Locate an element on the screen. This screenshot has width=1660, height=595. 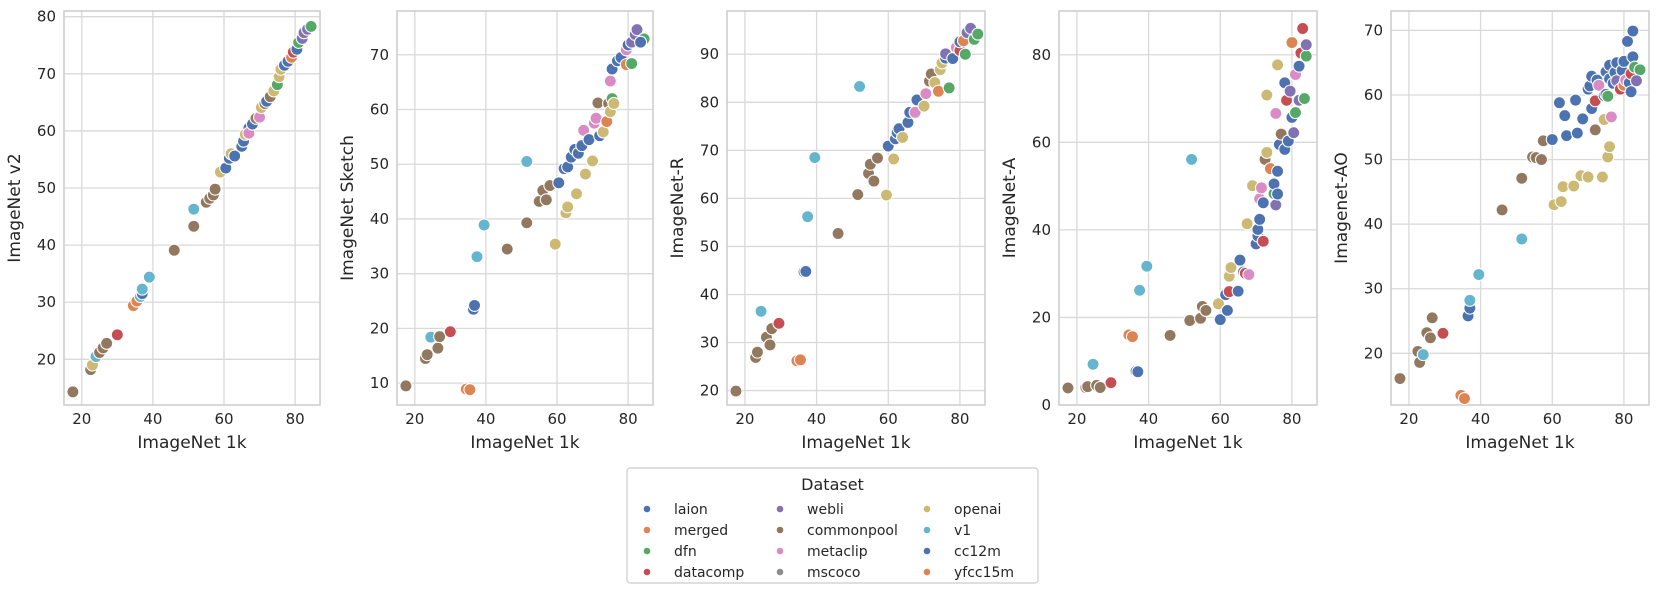
data-point-metaclip is located at coordinates (915, 112).